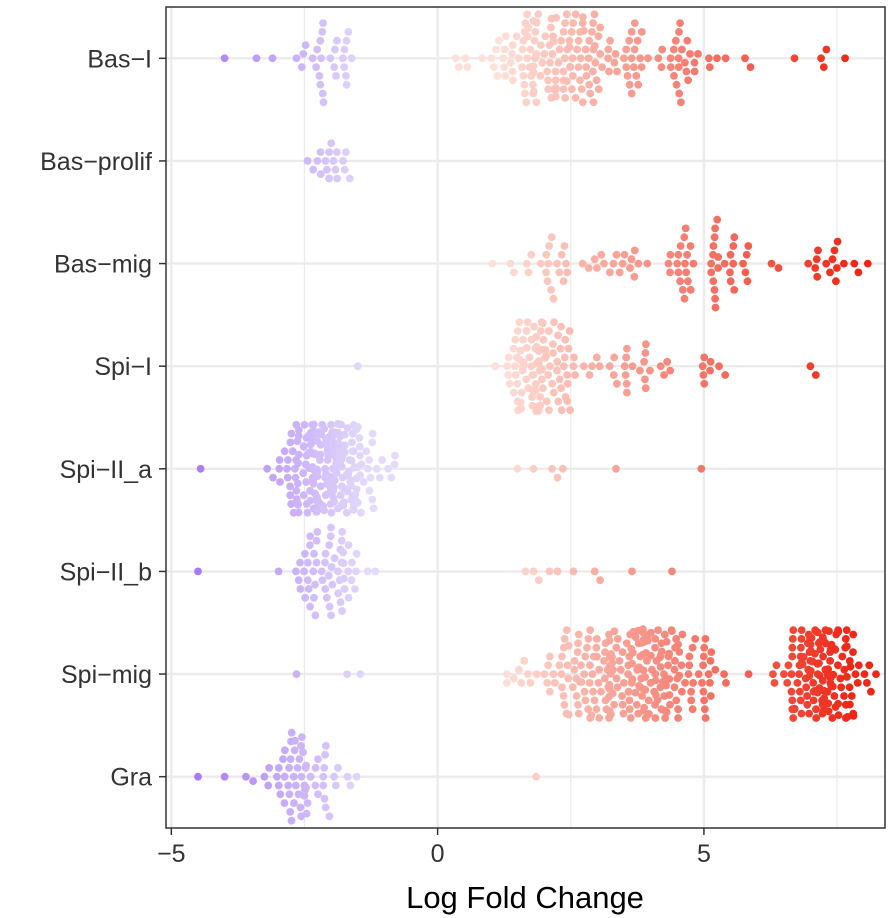  Describe the element at coordinates (171, 854) in the screenshot. I see `x-tick-label: −5` at that location.